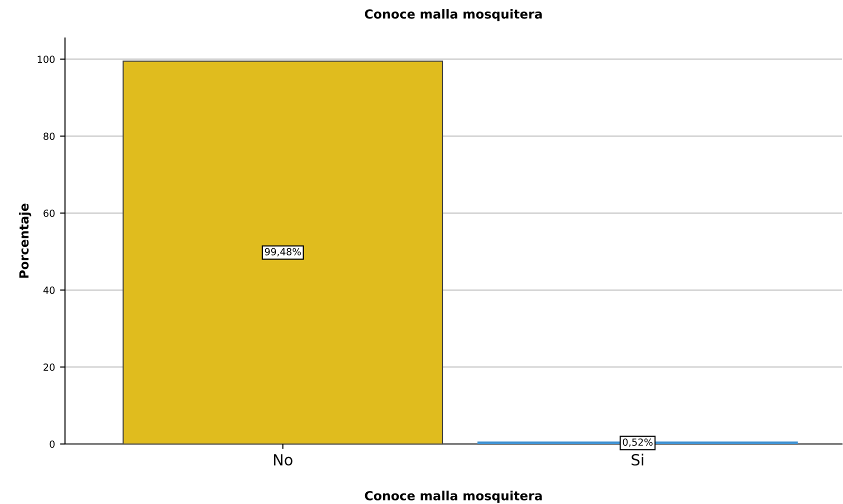 This screenshot has height=504, width=843. I want to click on y-tick-label: 20, so click(49, 367).